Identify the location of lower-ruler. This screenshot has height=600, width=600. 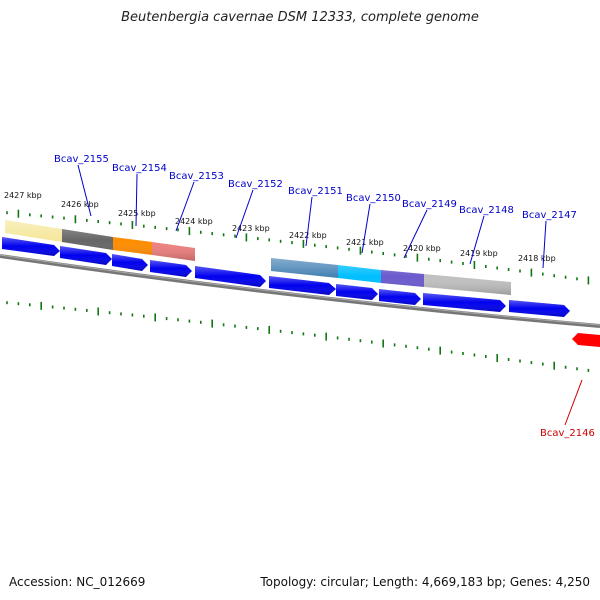
(298, 336).